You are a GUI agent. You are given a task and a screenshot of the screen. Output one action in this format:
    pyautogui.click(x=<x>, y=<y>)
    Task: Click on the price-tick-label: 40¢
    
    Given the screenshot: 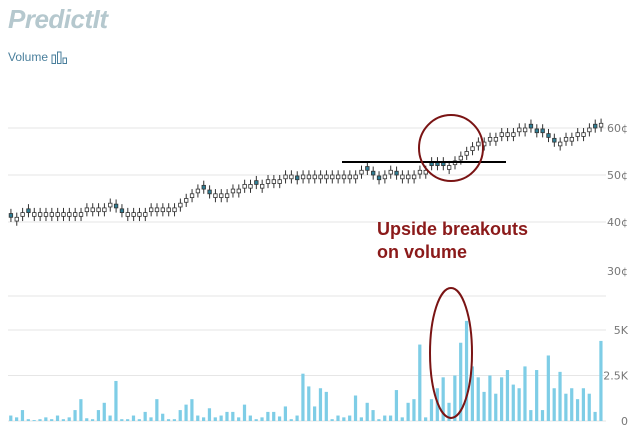 What is the action you would take?
    pyautogui.click(x=617, y=222)
    